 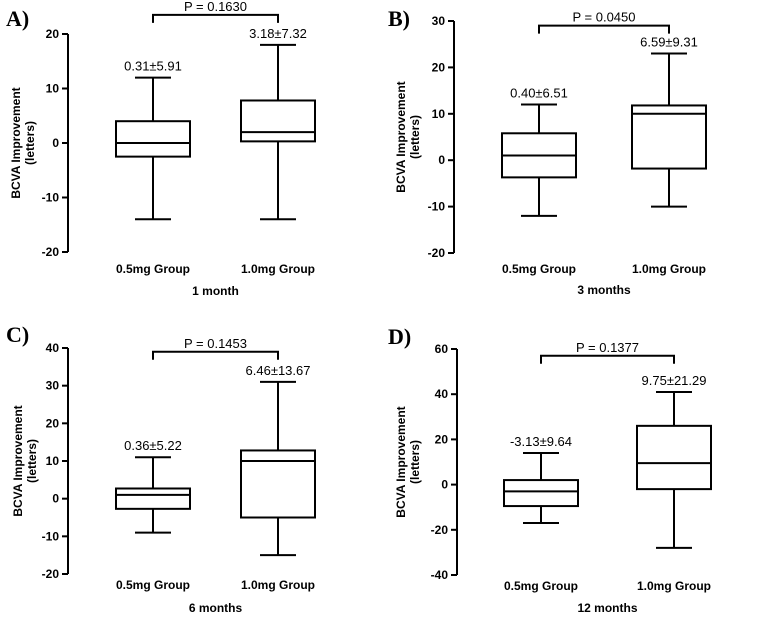 I want to click on panel-3-box-2-mean-sd-label: 6.46±13.67, so click(x=278, y=370).